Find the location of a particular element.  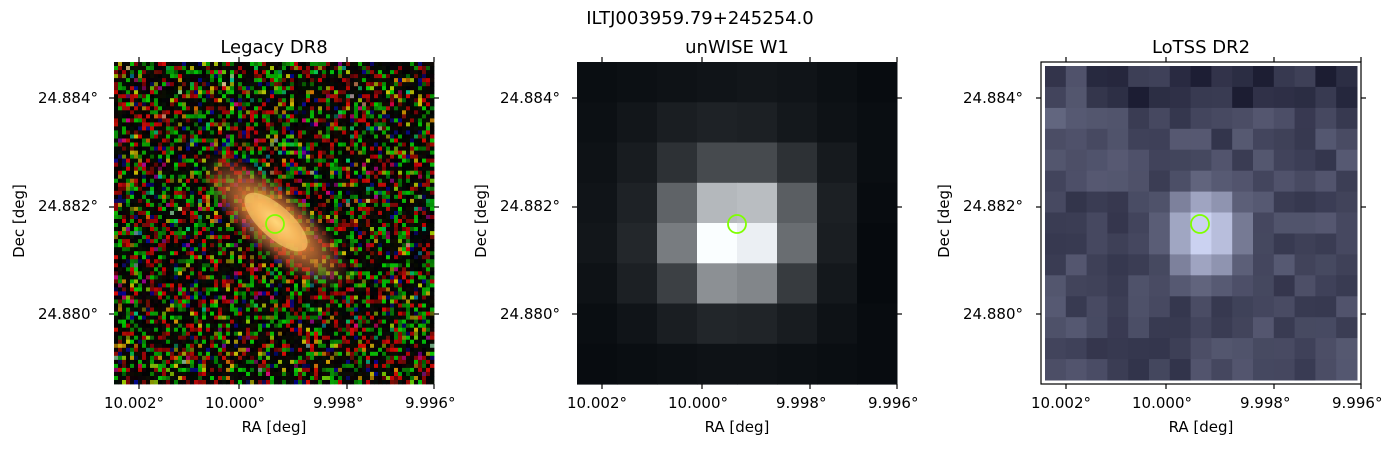

panel-title-unwise: unWISE W1 is located at coordinates (737, 47).